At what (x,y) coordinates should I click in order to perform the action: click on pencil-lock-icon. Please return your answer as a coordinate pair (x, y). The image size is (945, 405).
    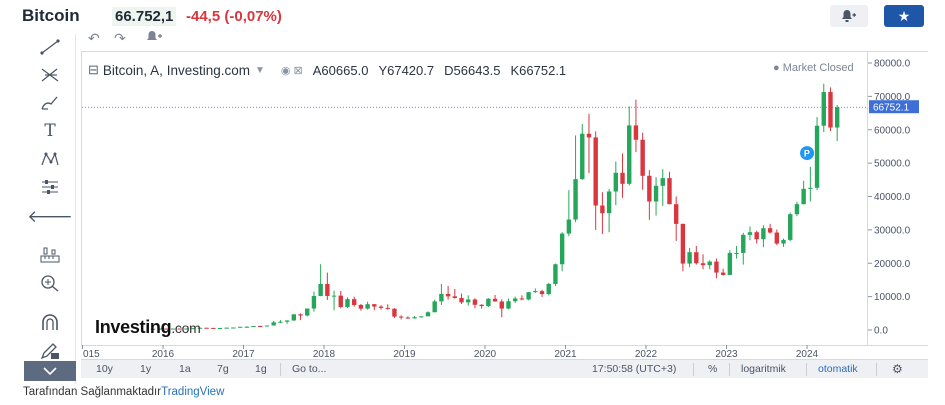
    Looking at the image, I should click on (49, 351).